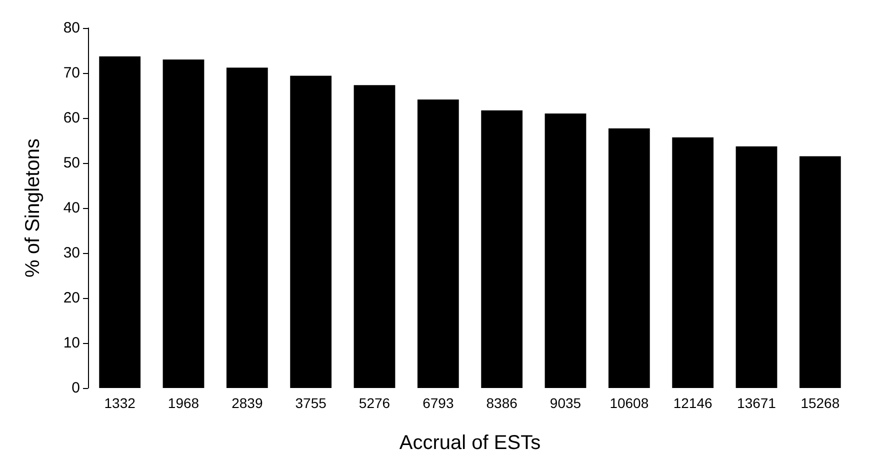 Image resolution: width=880 pixels, height=466 pixels. I want to click on x-tick-label: 1332, so click(120, 403).